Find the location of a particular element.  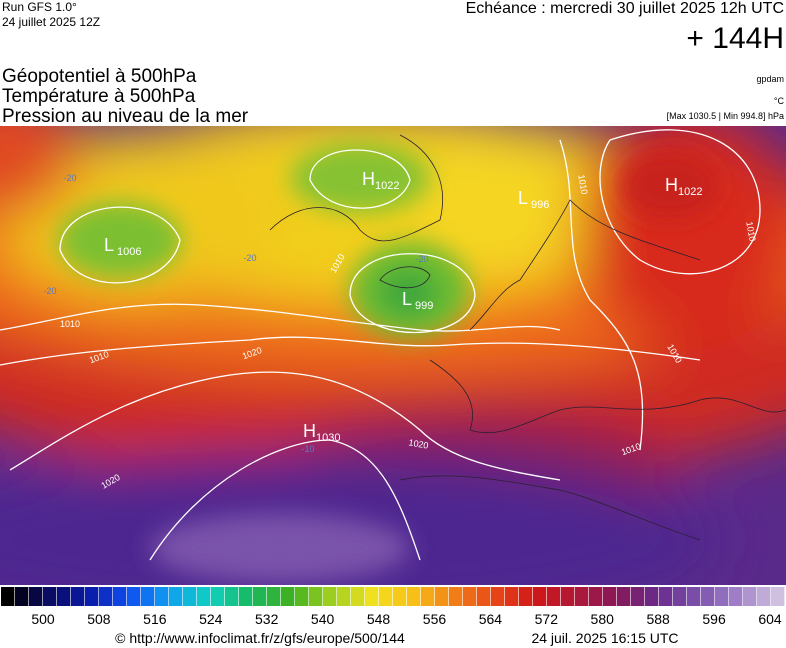

colorbar-label: 604 is located at coordinates (770, 619).